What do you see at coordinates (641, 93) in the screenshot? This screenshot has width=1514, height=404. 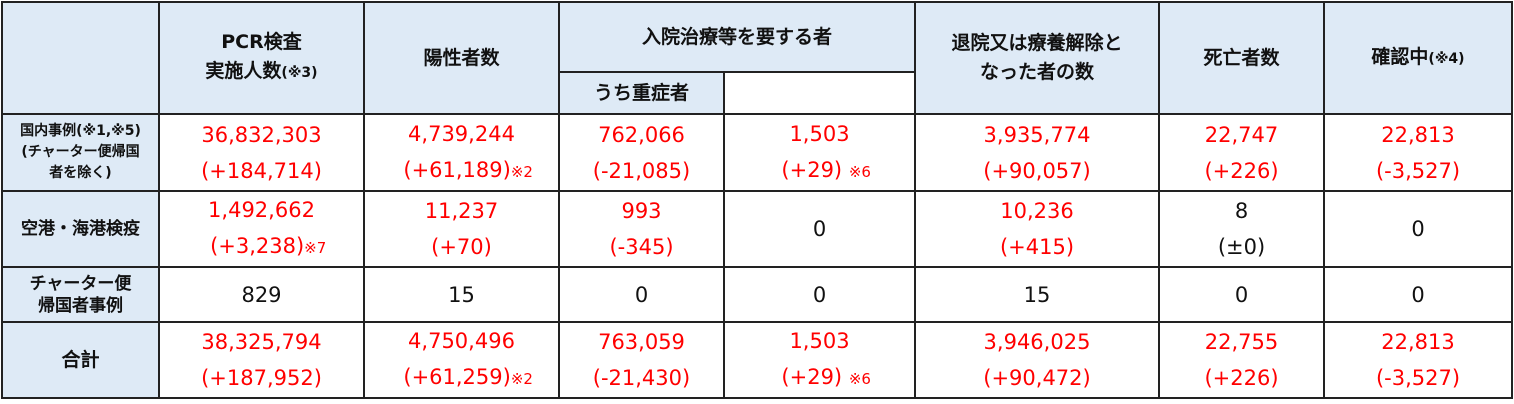 I see `header-severe: うち重症者` at bounding box center [641, 93].